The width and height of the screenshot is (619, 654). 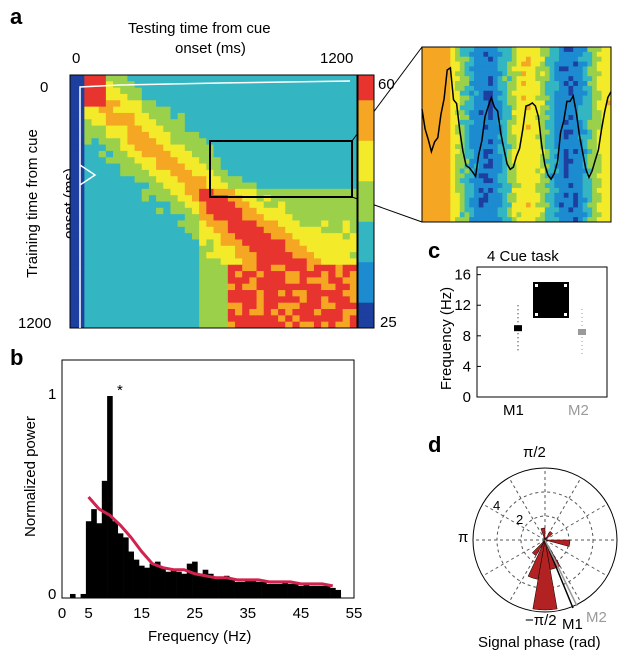 I want to click on cue-square-icon, so click(x=551, y=300).